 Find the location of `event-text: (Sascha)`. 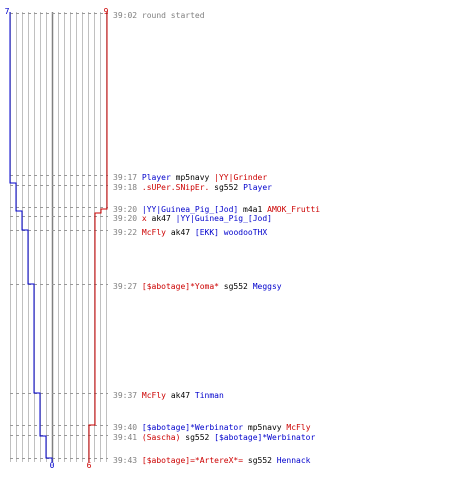

event-text: (Sascha) is located at coordinates (161, 437).